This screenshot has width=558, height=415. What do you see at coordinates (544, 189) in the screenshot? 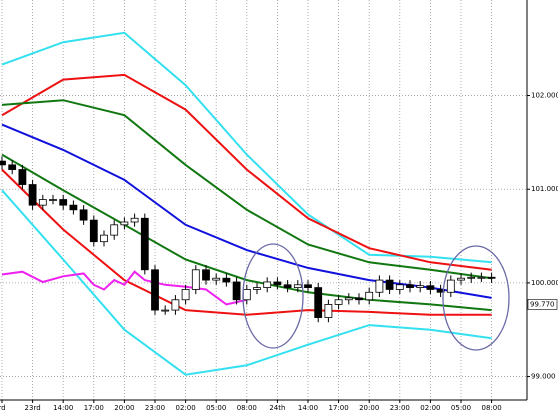
I see `y-tick-label: 101.000` at bounding box center [544, 189].